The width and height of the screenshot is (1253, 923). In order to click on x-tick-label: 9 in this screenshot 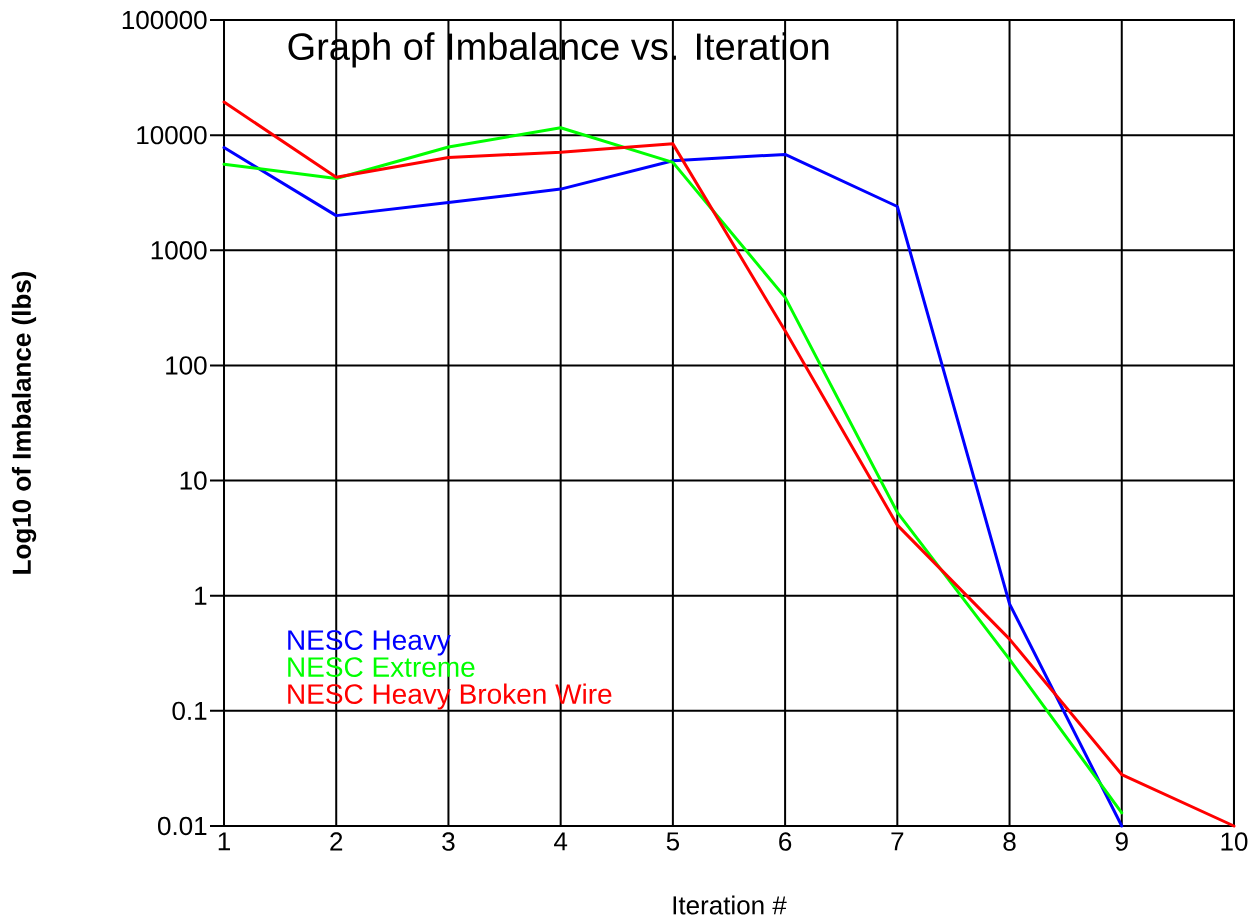, I will do `click(1121, 841)`.